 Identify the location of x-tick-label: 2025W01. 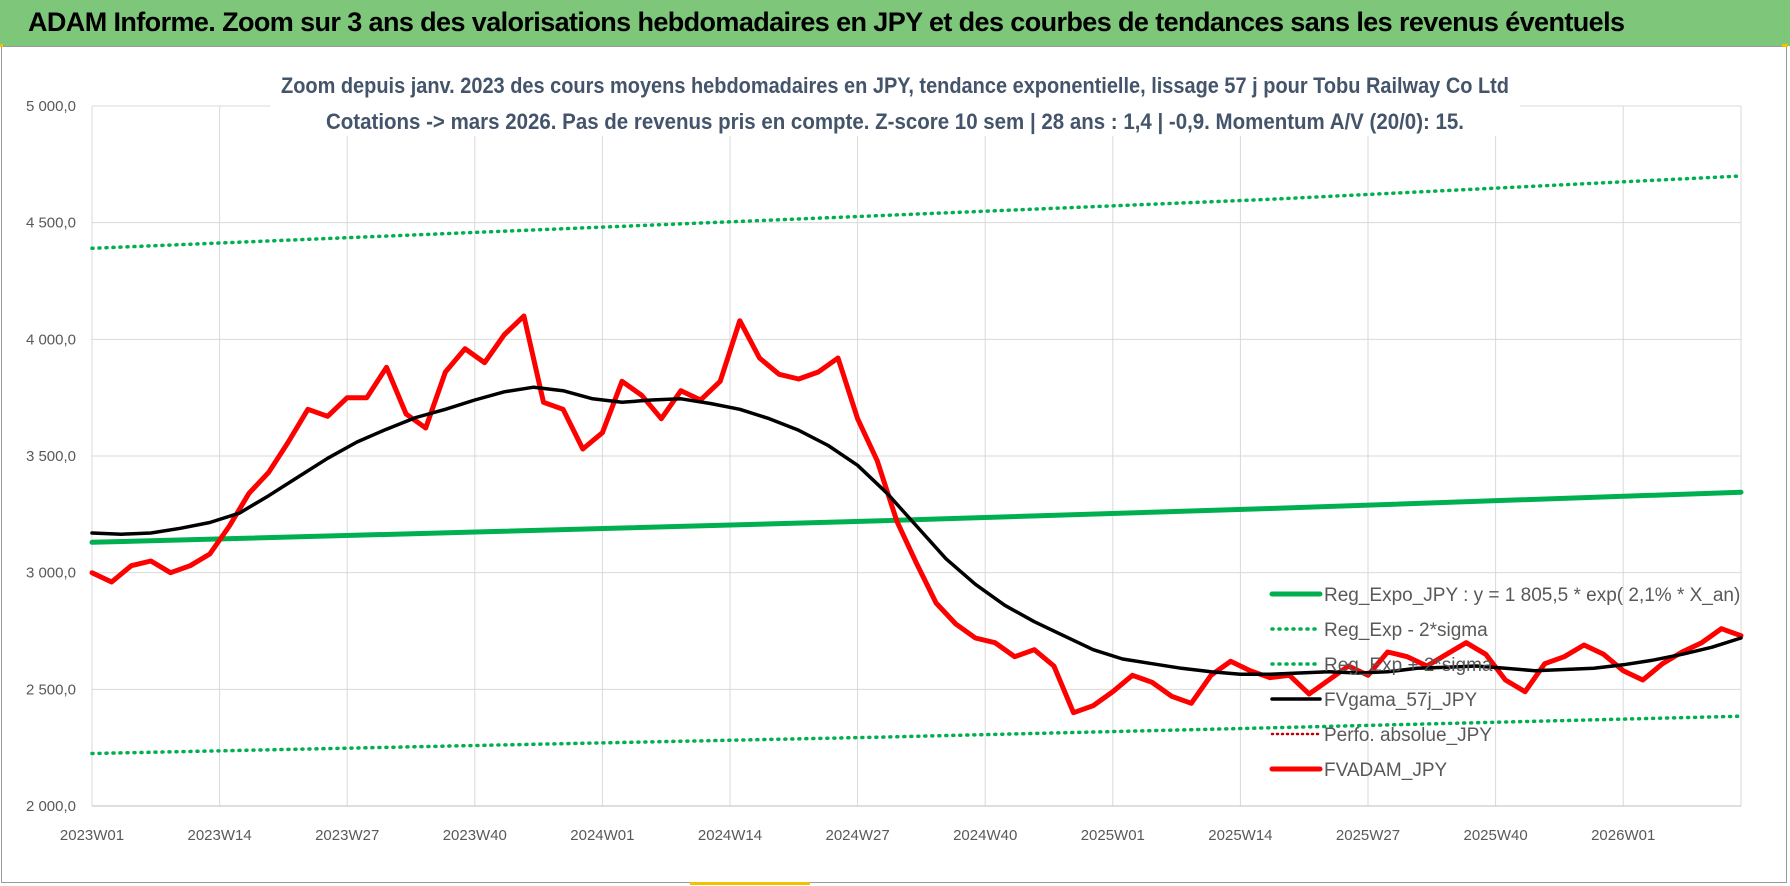
(1113, 835).